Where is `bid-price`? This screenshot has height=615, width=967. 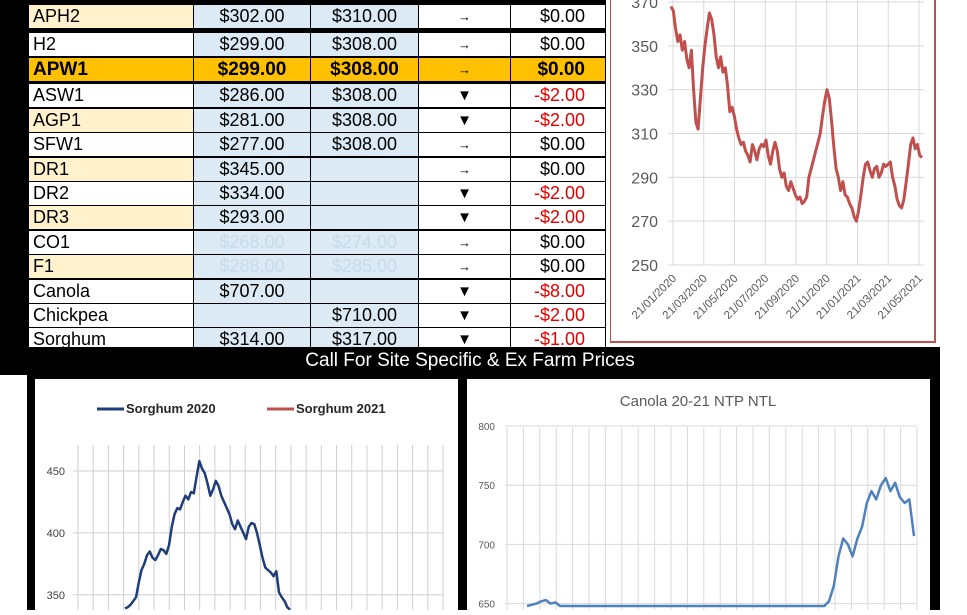 bid-price is located at coordinates (252, 315).